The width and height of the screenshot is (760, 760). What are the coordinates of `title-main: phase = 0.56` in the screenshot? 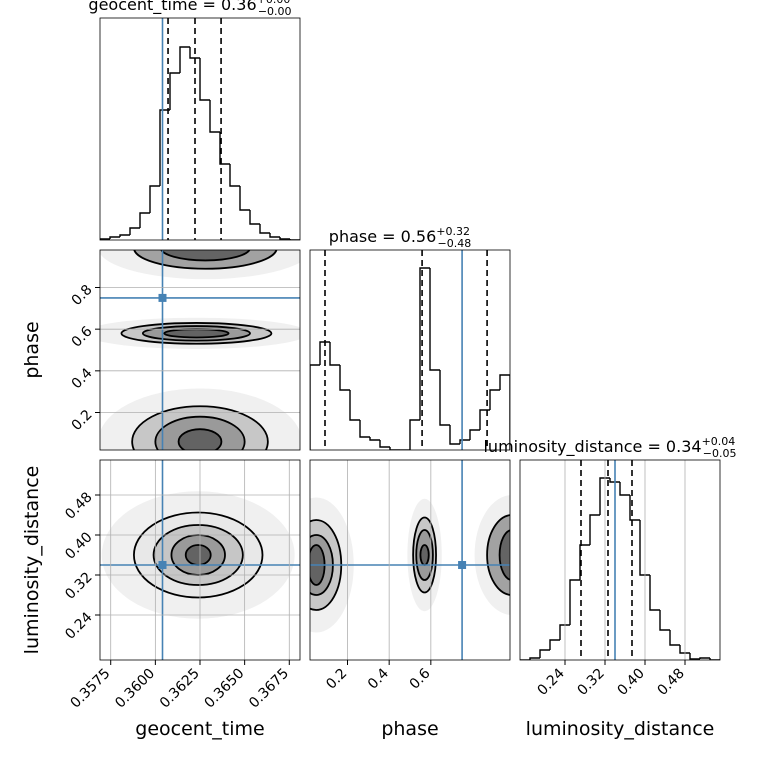 It's located at (382, 236).